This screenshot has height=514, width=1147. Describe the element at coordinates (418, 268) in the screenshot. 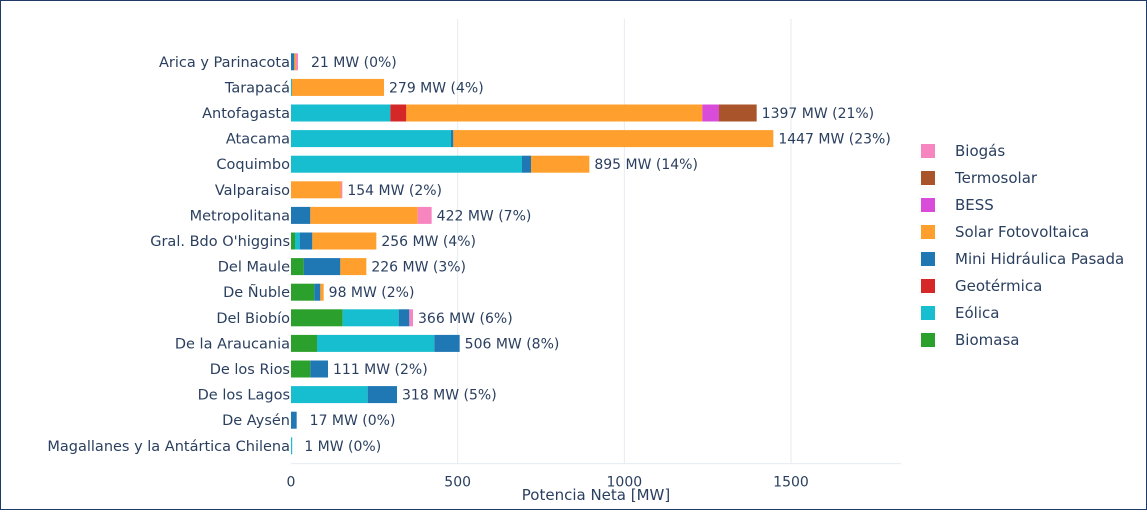

I see `total-label: 226 MW (3%)` at that location.